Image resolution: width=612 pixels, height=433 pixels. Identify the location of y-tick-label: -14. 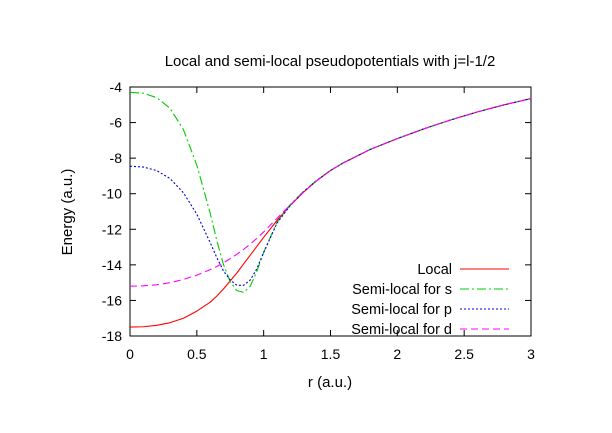
(112, 265).